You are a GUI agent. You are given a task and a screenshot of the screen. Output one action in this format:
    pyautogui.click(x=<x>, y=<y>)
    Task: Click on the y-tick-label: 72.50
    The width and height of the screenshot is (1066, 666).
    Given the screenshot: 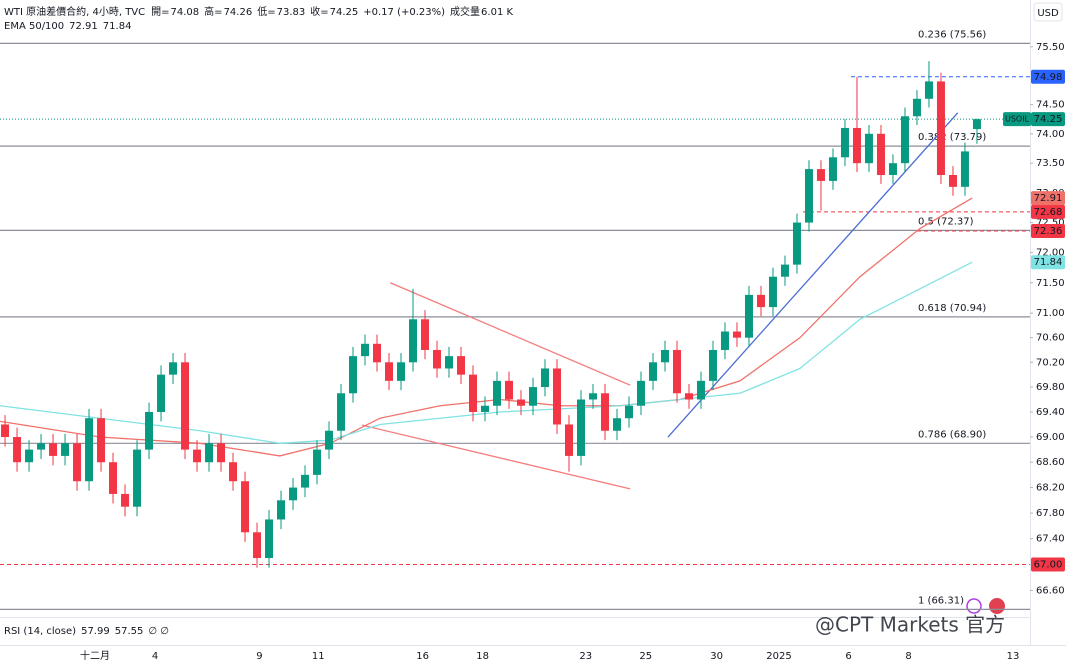 What is the action you would take?
    pyautogui.click(x=1050, y=223)
    